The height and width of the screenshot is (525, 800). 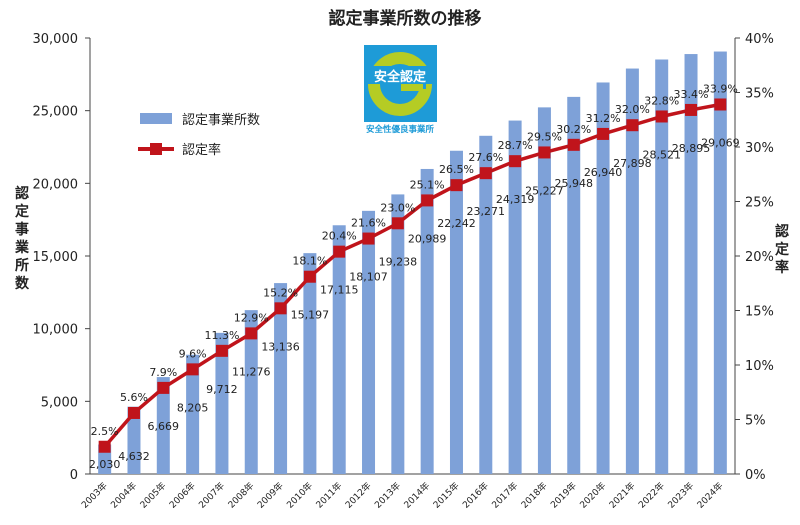 What do you see at coordinates (251, 317) in the screenshot?
I see `rate-value-label: 12.9%` at bounding box center [251, 317].